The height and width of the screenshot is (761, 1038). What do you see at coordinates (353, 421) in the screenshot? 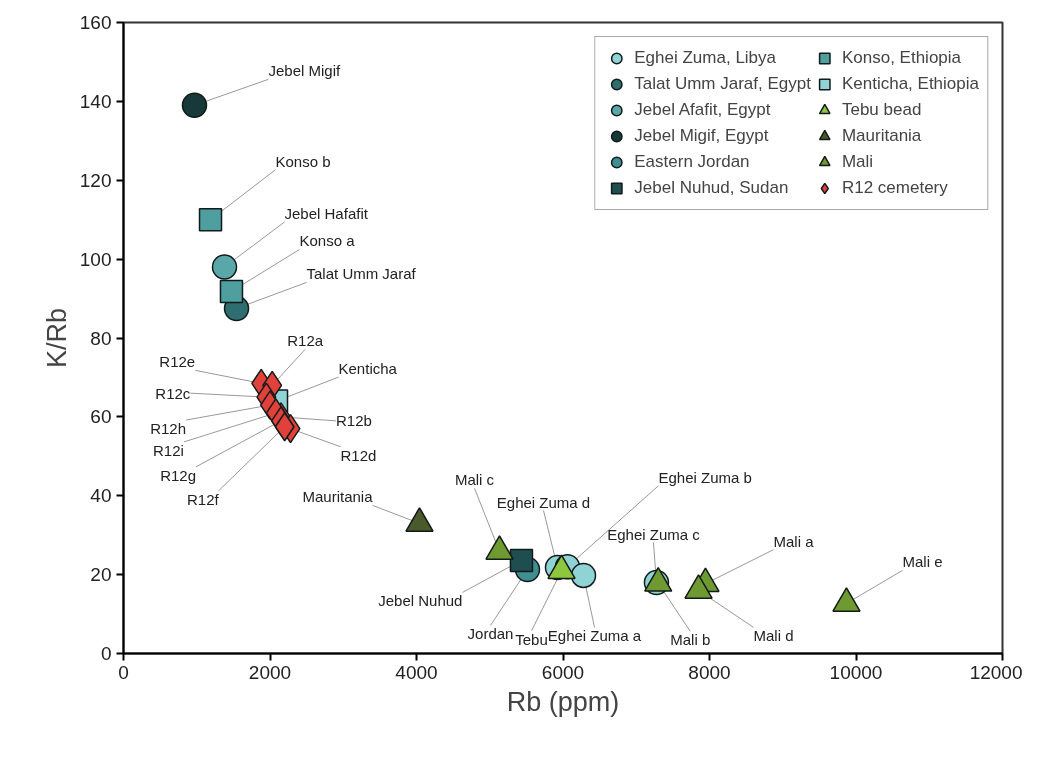
I see `annotation: R12b` at bounding box center [353, 421].